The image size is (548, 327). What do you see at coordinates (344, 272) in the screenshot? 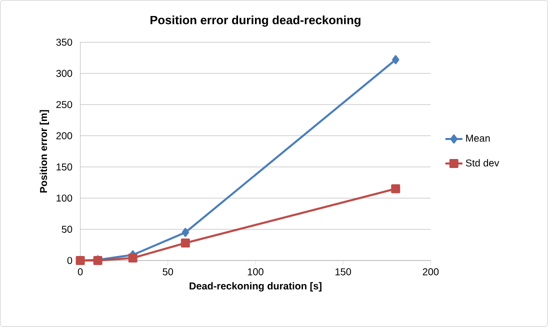
I see `x-tick-label: 150` at bounding box center [344, 272].